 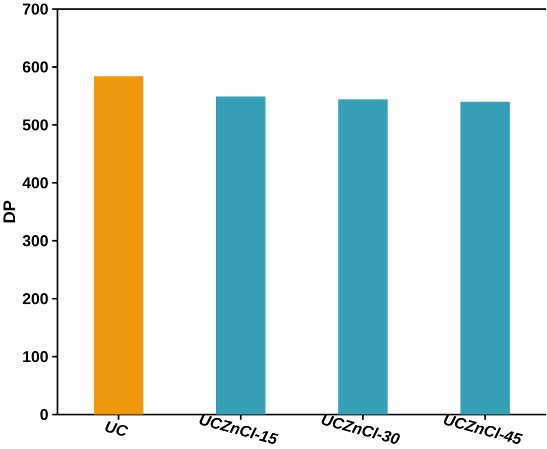 What do you see at coordinates (44, 414) in the screenshot?
I see `y-tick-label: 0` at bounding box center [44, 414].